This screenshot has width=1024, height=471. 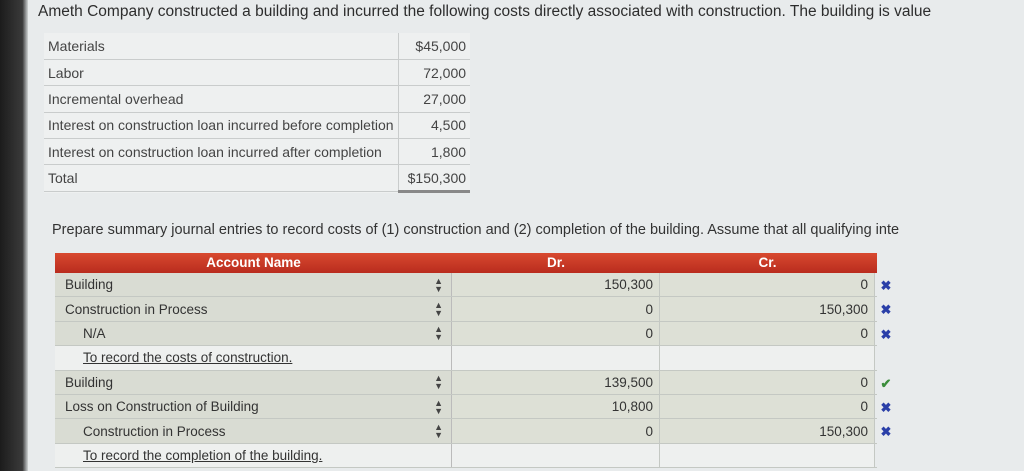 What do you see at coordinates (14, 235) in the screenshot?
I see `screen-bezel` at bounding box center [14, 235].